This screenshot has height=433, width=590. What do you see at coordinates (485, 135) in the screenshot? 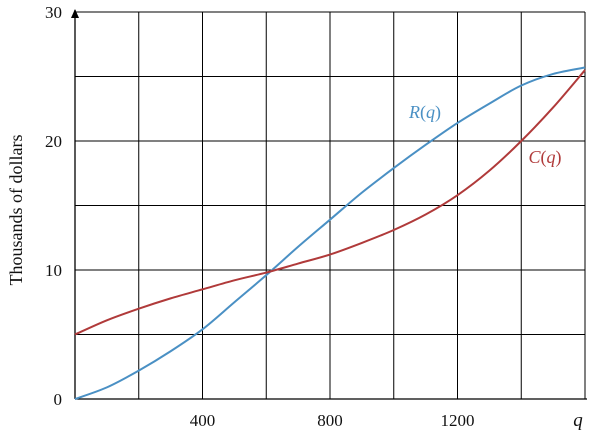
I see `series-labels: R(q) C(q)` at bounding box center [485, 135].